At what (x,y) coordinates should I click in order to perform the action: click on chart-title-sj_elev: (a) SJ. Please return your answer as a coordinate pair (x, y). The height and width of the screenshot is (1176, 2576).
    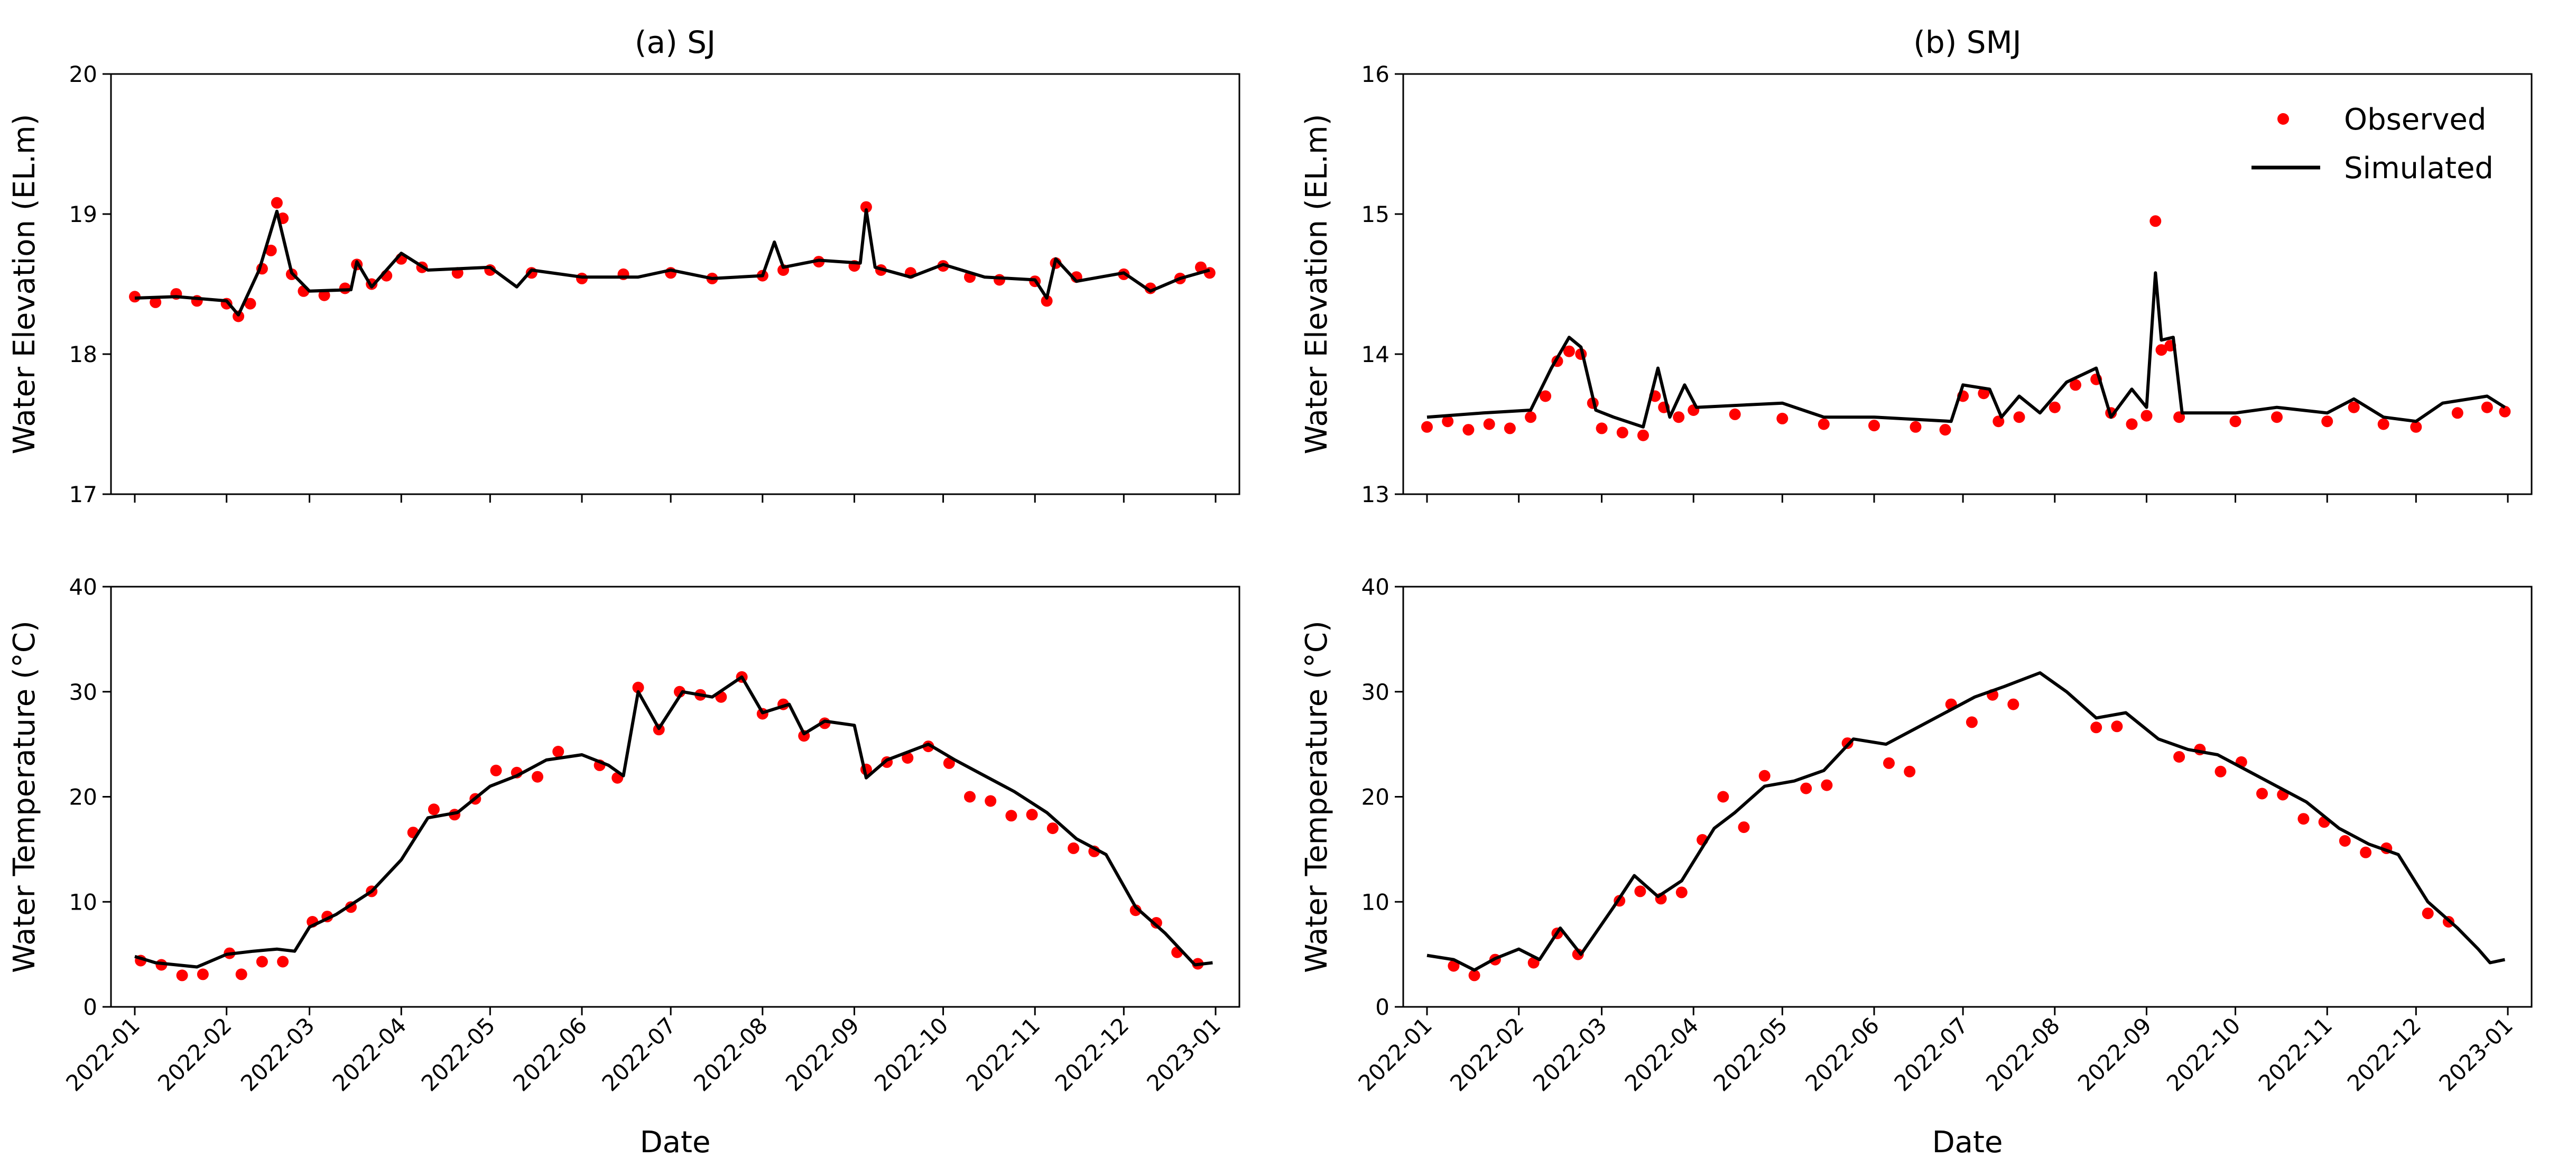
    Looking at the image, I should click on (675, 42).